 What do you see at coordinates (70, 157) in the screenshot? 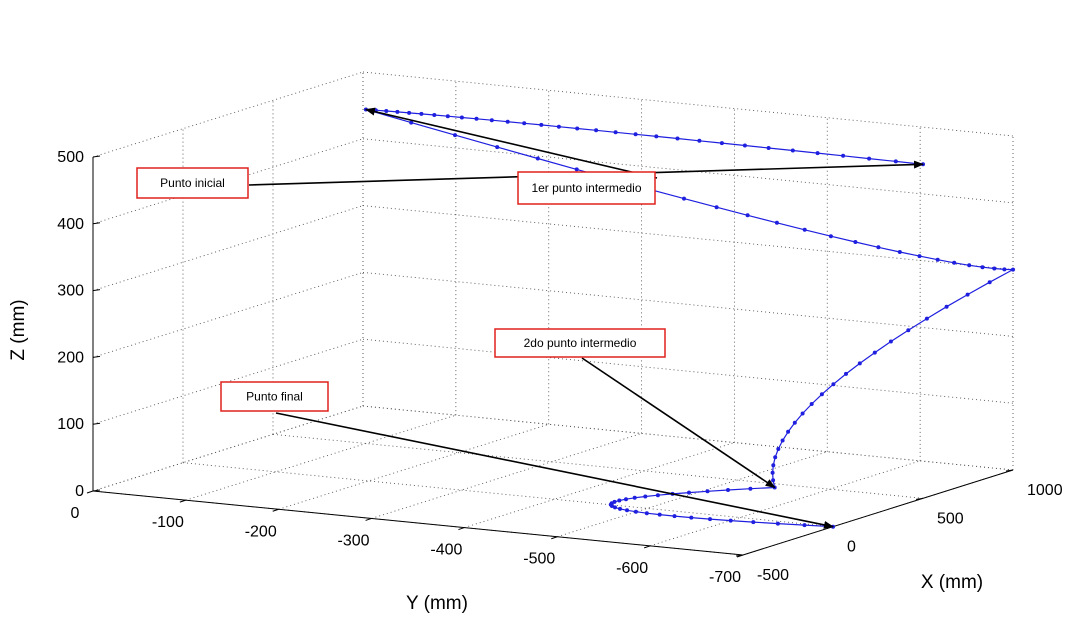
I see `z-tick-label: 500` at bounding box center [70, 157].